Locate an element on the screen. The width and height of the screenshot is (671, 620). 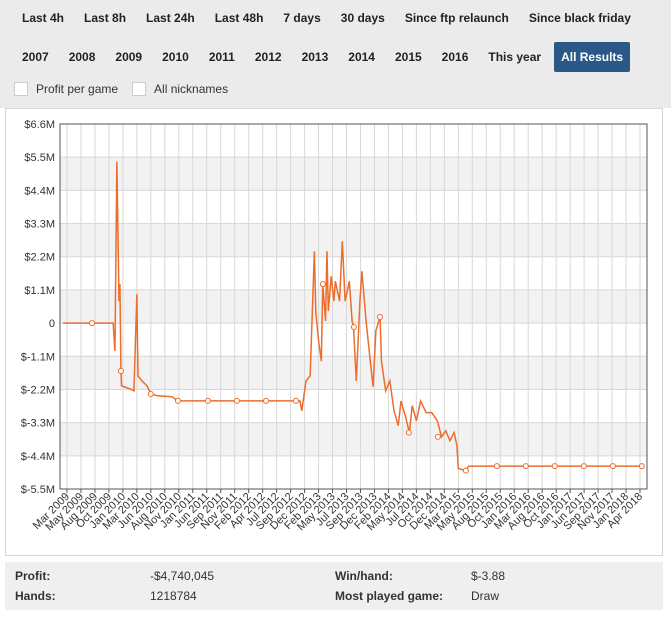
stat-value: -$4,740,045 is located at coordinates (182, 576).